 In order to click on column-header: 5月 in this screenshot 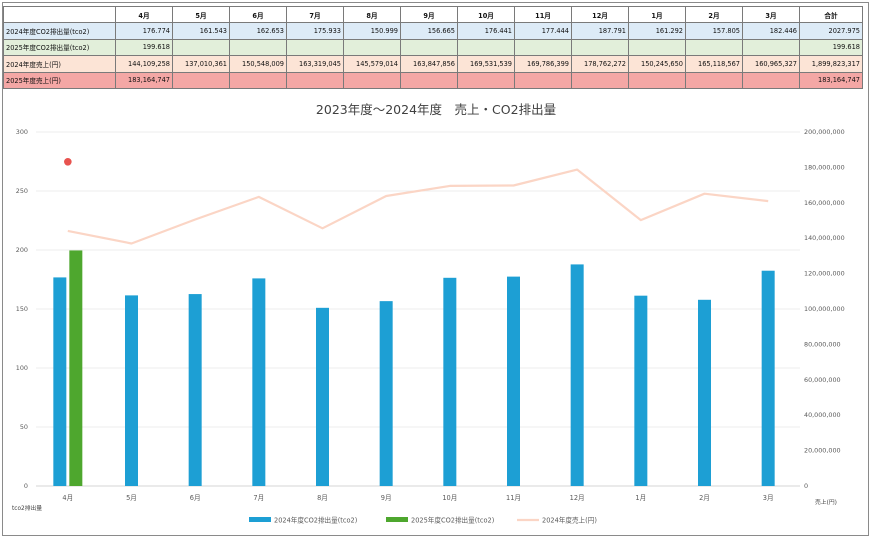, I will do `click(201, 14)`.